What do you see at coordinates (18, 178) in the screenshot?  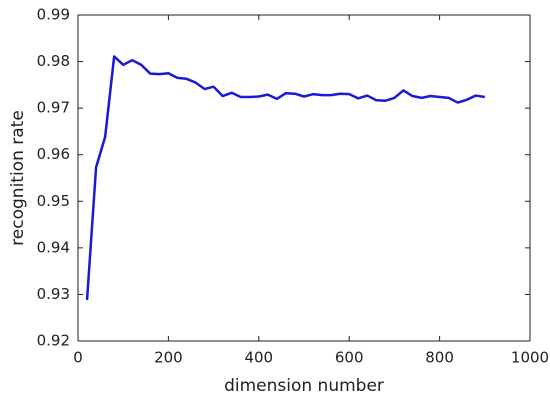 I see `y-axis-label: recognition rate` at bounding box center [18, 178].